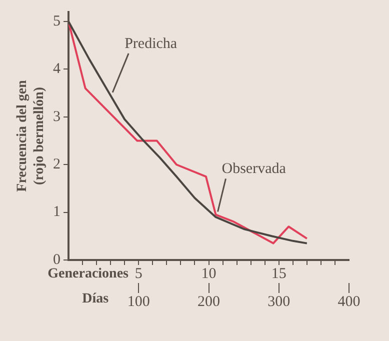  I want to click on x-tick-label: 15, so click(278, 274).